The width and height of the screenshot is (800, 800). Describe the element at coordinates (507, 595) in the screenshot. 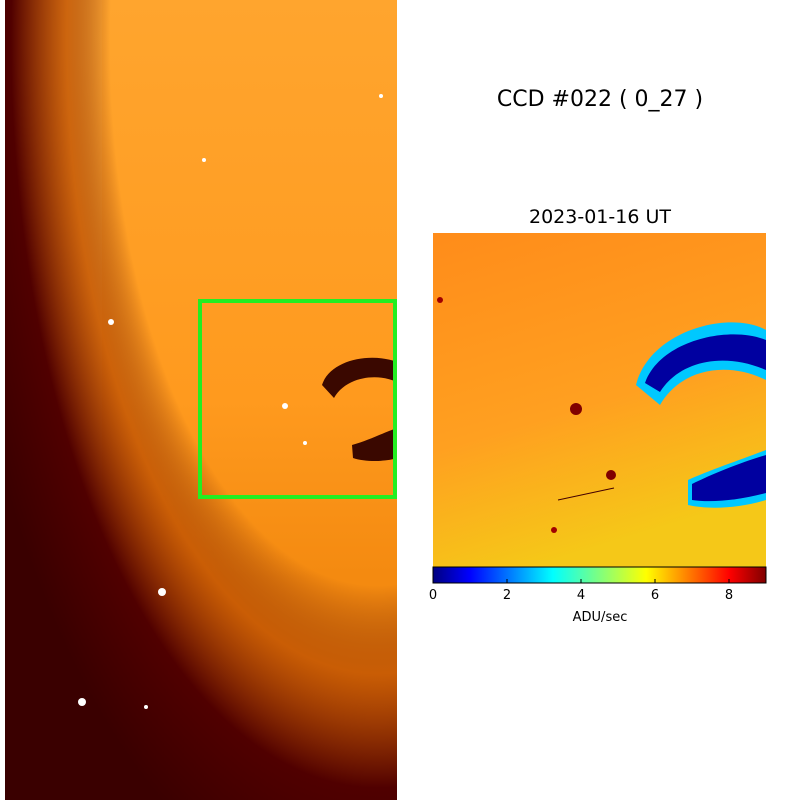

I see `colorbar-tick-label: 2` at that location.